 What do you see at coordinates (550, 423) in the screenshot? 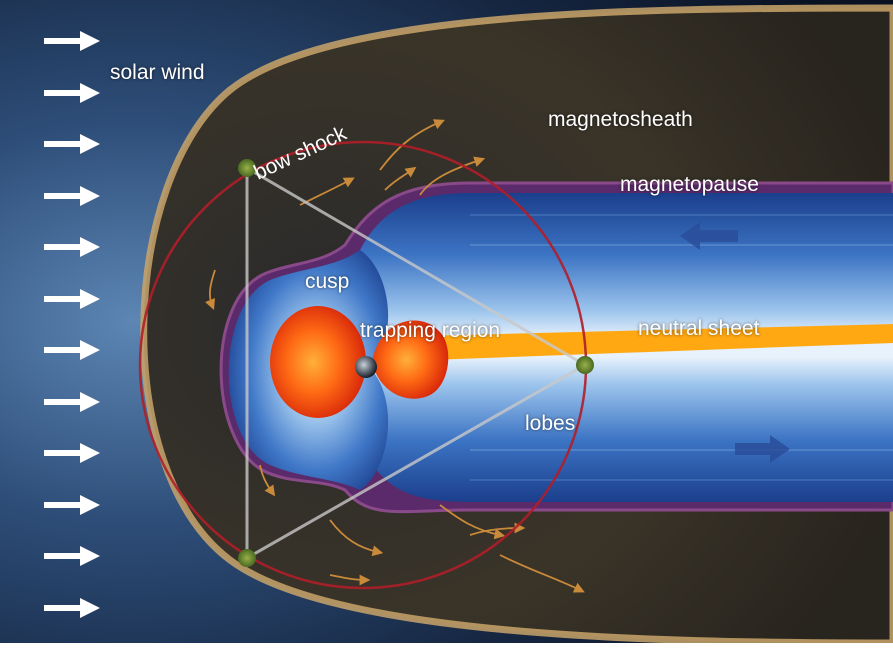
I see `lobes-label: lobes` at bounding box center [550, 423].